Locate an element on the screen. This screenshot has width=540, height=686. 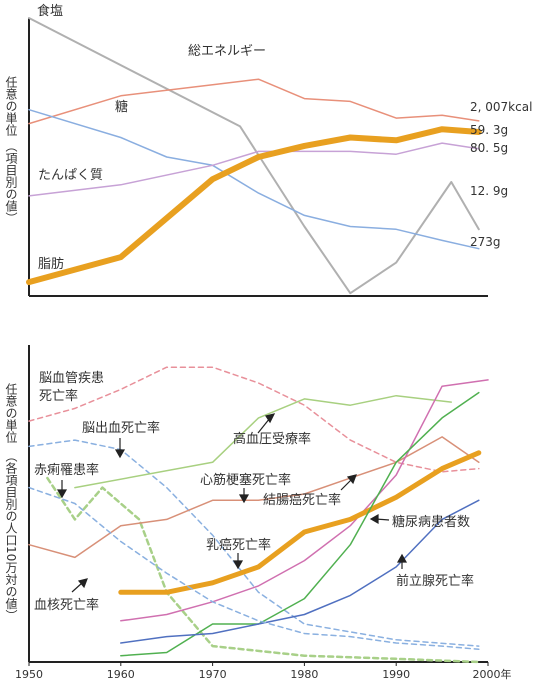
arrow-kouketsuatsu is located at coordinates (264, 425).